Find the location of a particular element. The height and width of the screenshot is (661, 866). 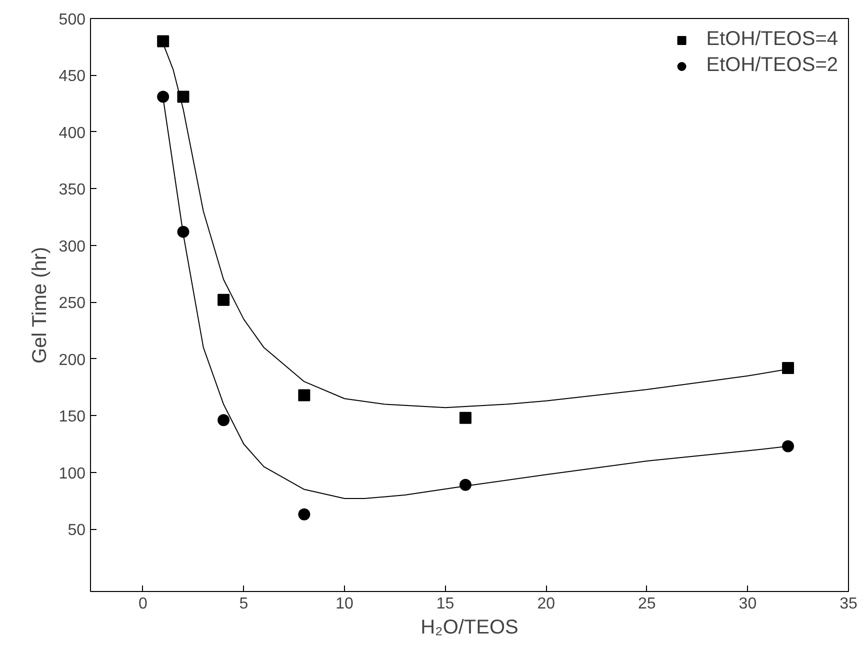

x-tick-label: 30 is located at coordinates (747, 604).